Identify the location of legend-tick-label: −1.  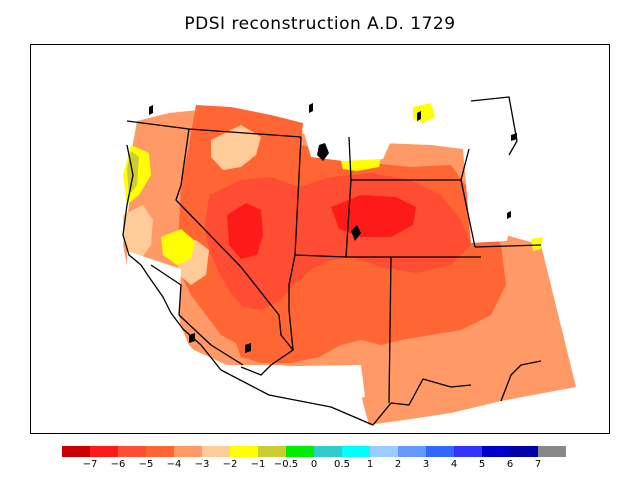
(258, 464).